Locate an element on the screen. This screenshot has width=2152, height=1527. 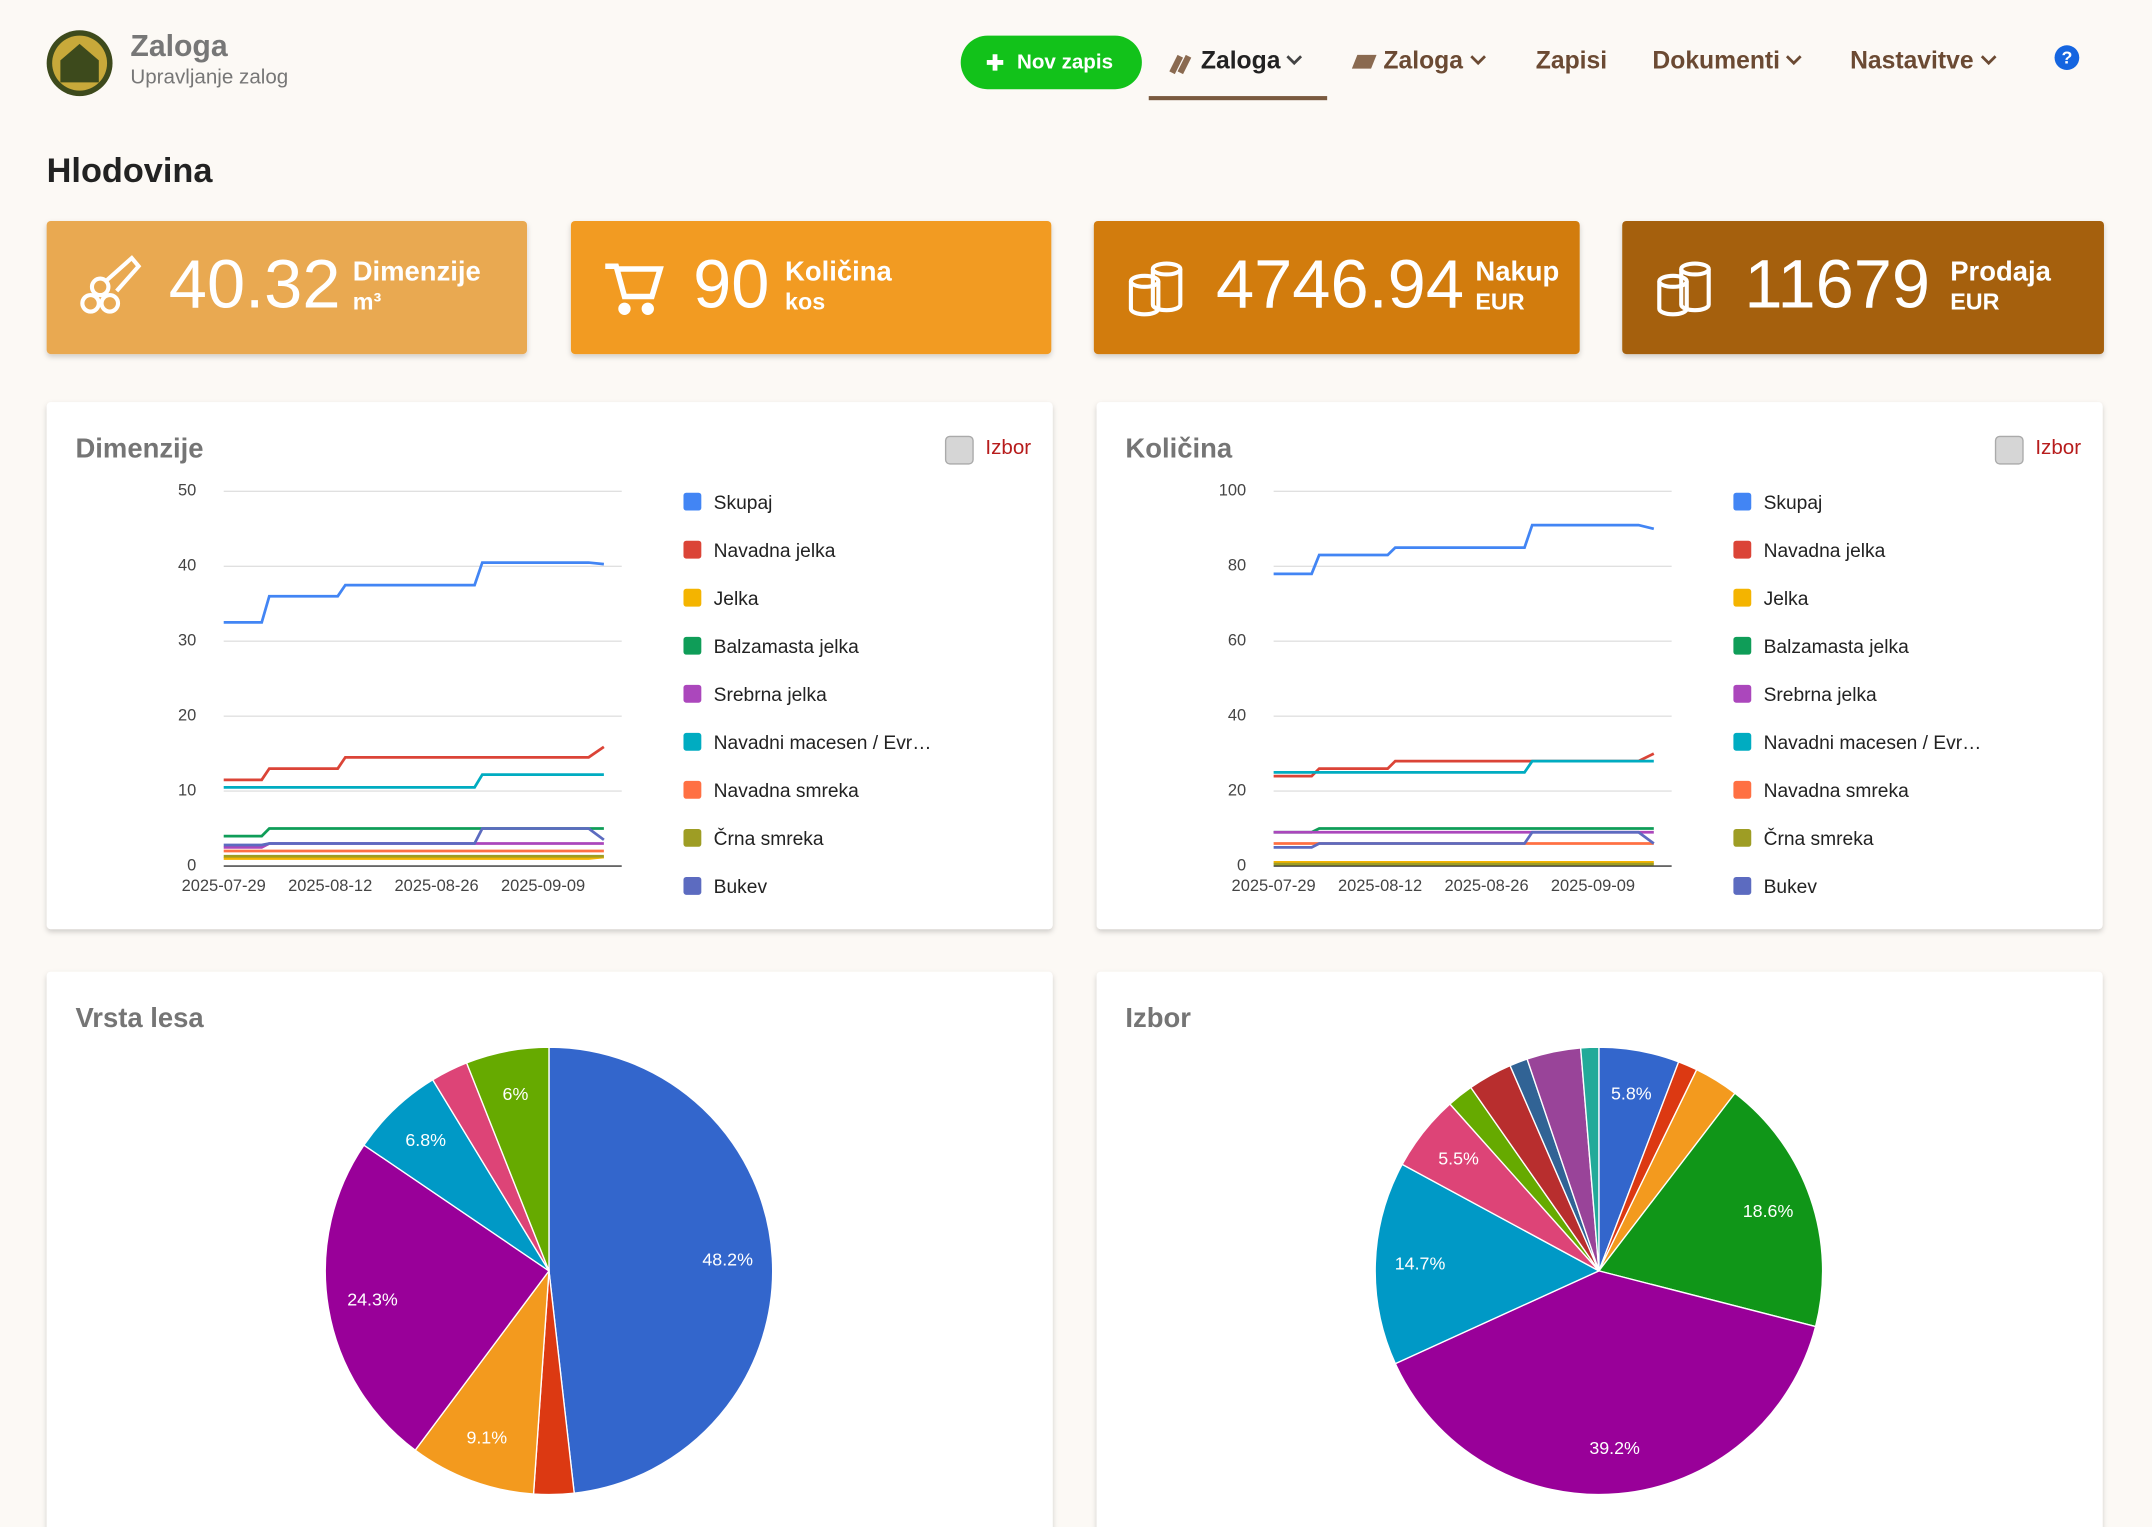
new-record-button is located at coordinates (1051, 62).